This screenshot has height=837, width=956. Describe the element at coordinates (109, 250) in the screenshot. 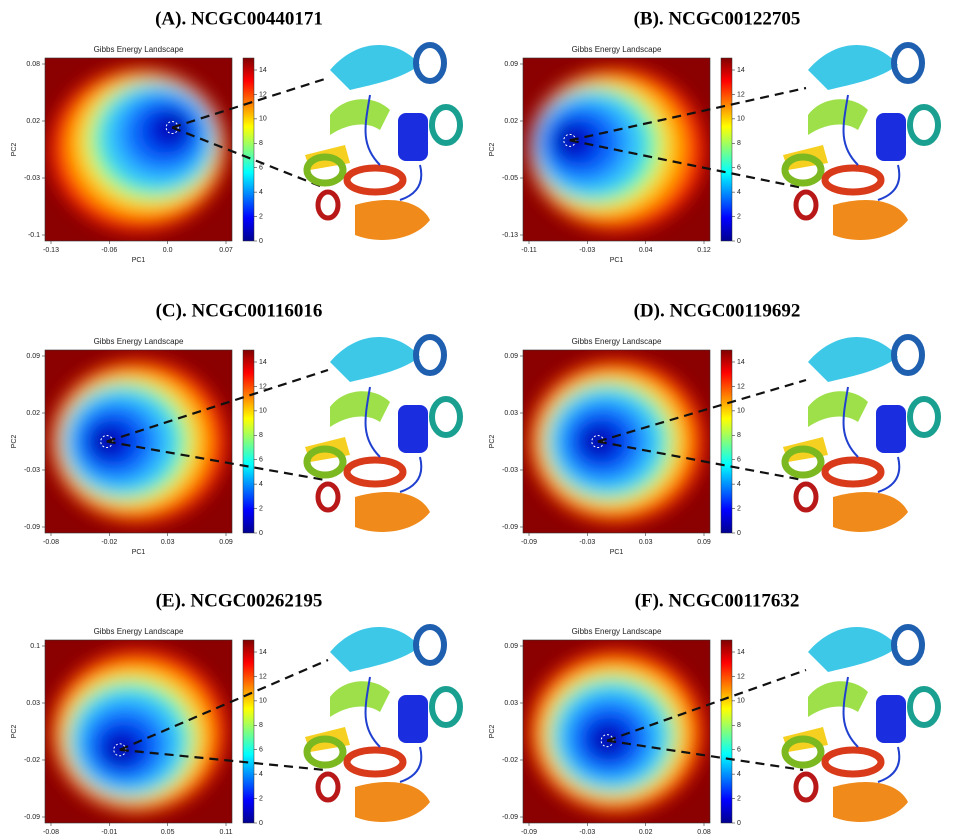

I see `x-tick-label: -0.06` at that location.